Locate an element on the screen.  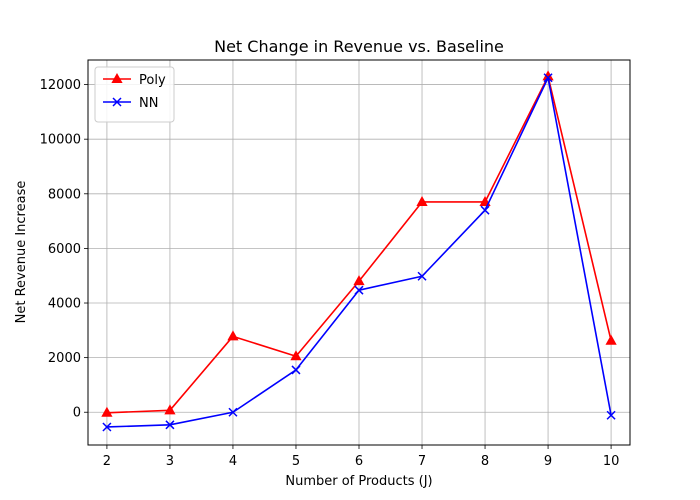
x-tick-label: 8 is located at coordinates (485, 461).